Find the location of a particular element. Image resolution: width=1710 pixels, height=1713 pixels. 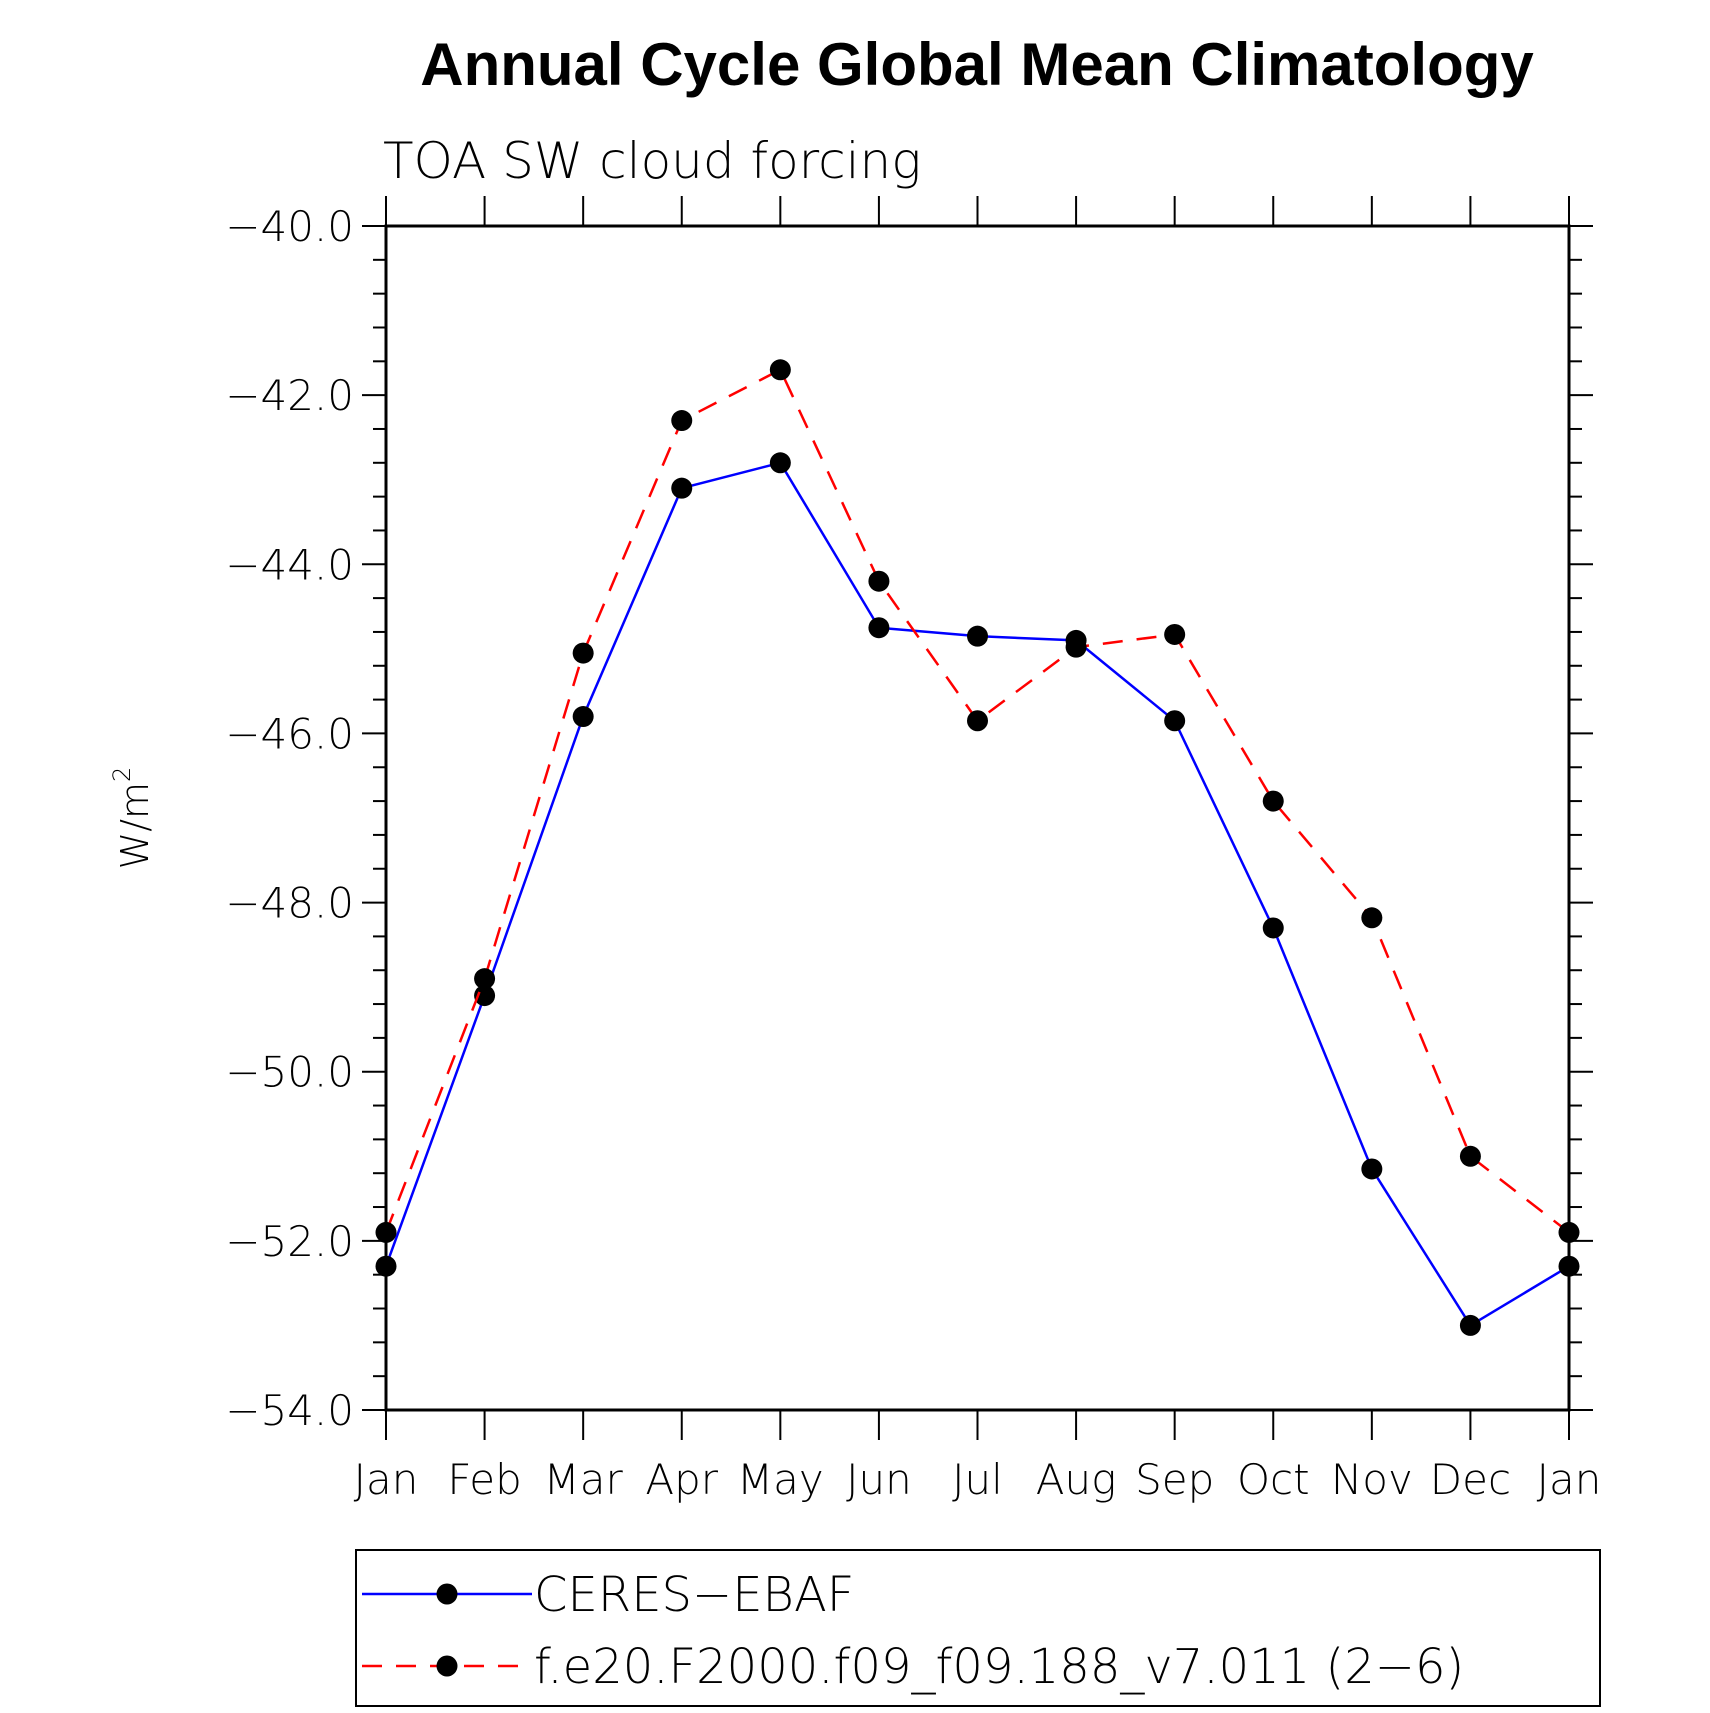

x-tick-labels: Jan Feb Mar Apr May Jun Jul Aug Sep Oct Nov Dec Jan is located at coordinates (978, 1479).